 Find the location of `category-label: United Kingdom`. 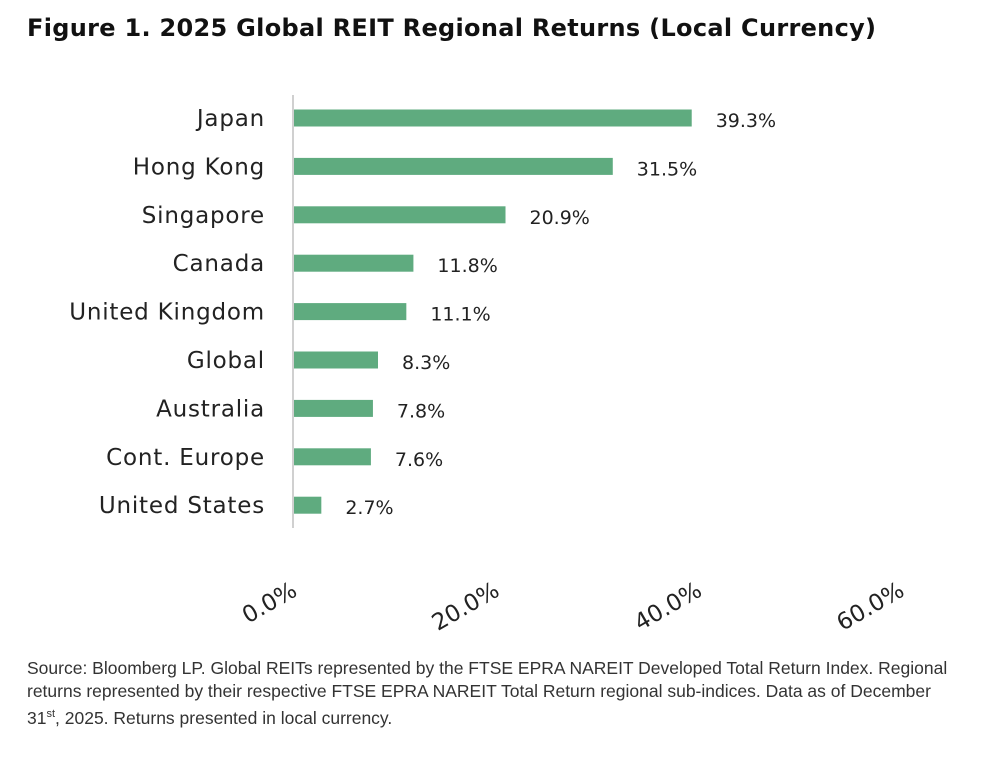

category-label: United Kingdom is located at coordinates (167, 313).